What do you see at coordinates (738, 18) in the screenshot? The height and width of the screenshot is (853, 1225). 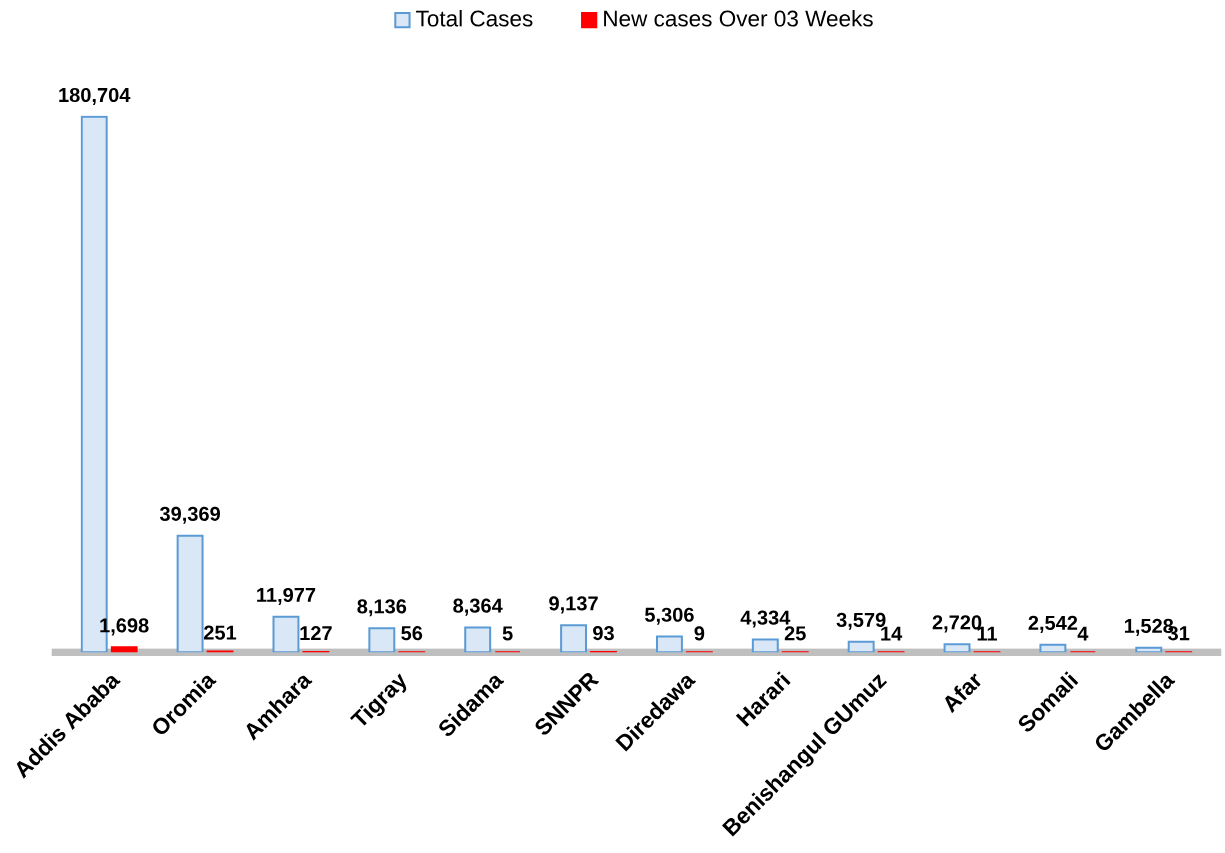 I see `legend-label: New cases Over 03 Weeks` at bounding box center [738, 18].